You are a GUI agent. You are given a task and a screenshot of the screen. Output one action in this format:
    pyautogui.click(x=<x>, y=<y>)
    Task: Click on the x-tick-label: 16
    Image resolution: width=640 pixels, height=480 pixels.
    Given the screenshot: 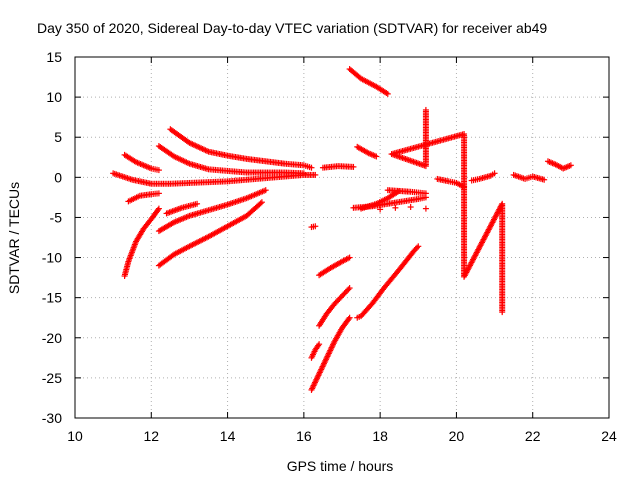 What is the action you would take?
    pyautogui.click(x=304, y=436)
    